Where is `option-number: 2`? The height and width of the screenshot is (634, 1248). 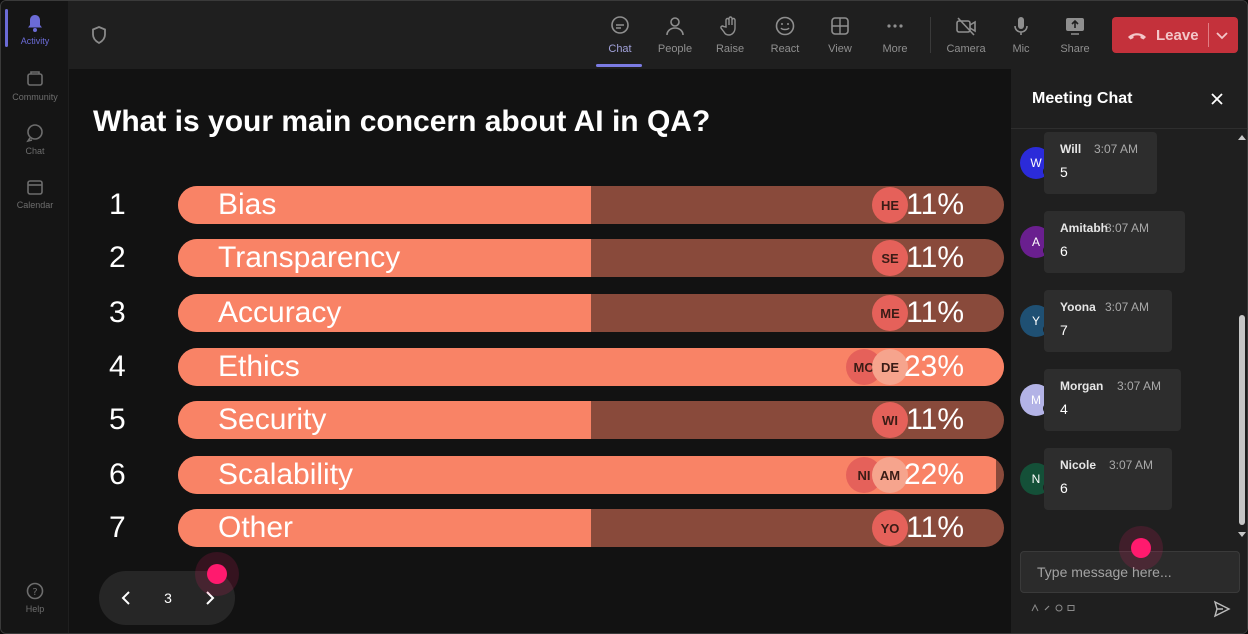 option-number: 2 is located at coordinates (117, 257).